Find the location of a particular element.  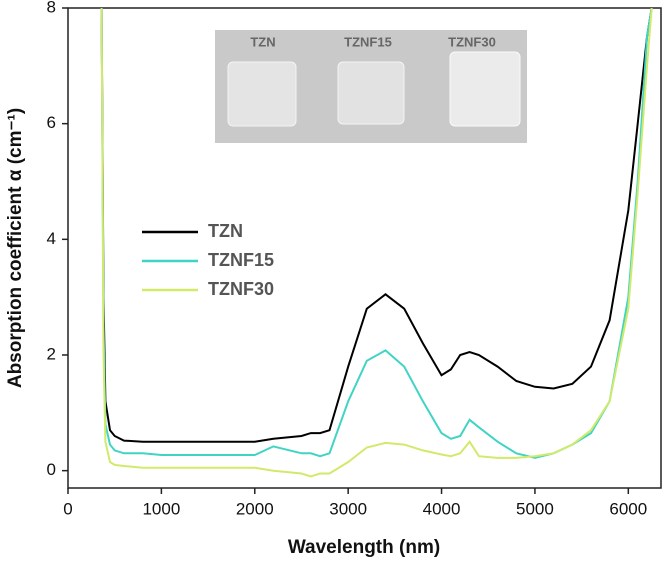

y-tick-label: 4 is located at coordinates (51, 238).